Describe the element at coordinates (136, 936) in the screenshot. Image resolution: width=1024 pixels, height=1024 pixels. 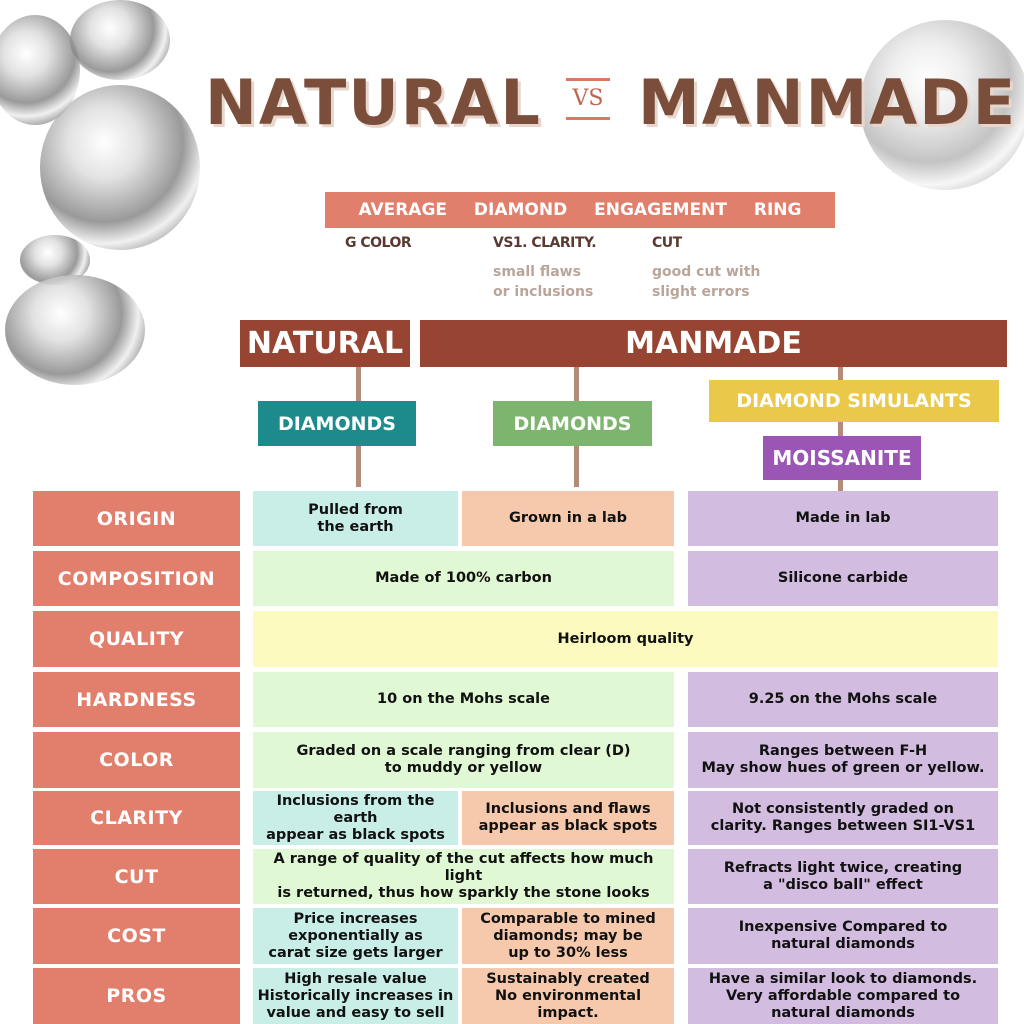
I see `row-label-cost: COST` at that location.